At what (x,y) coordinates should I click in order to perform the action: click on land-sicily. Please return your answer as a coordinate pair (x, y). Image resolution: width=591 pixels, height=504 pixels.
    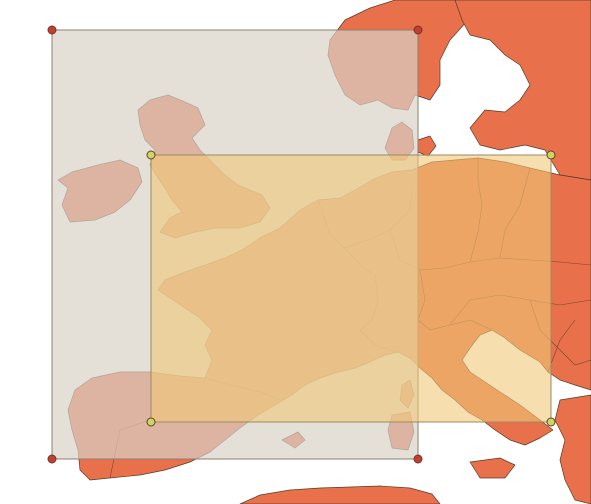
    Looking at the image, I should click on (492, 468).